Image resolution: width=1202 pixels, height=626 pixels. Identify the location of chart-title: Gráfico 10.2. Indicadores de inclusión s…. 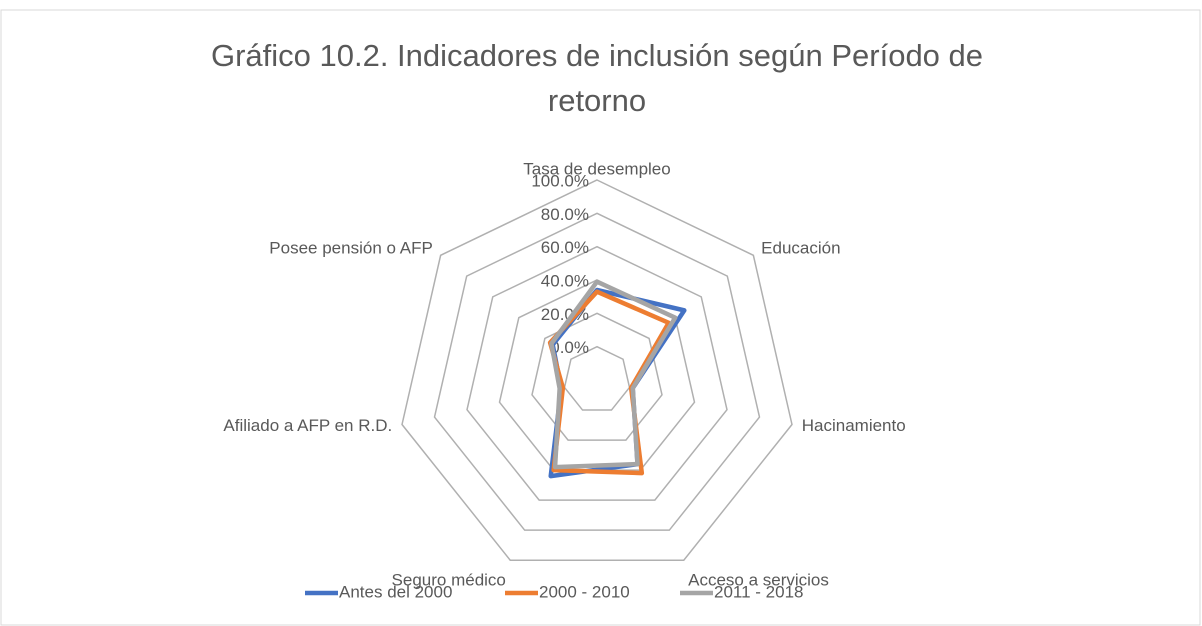
(597, 78).